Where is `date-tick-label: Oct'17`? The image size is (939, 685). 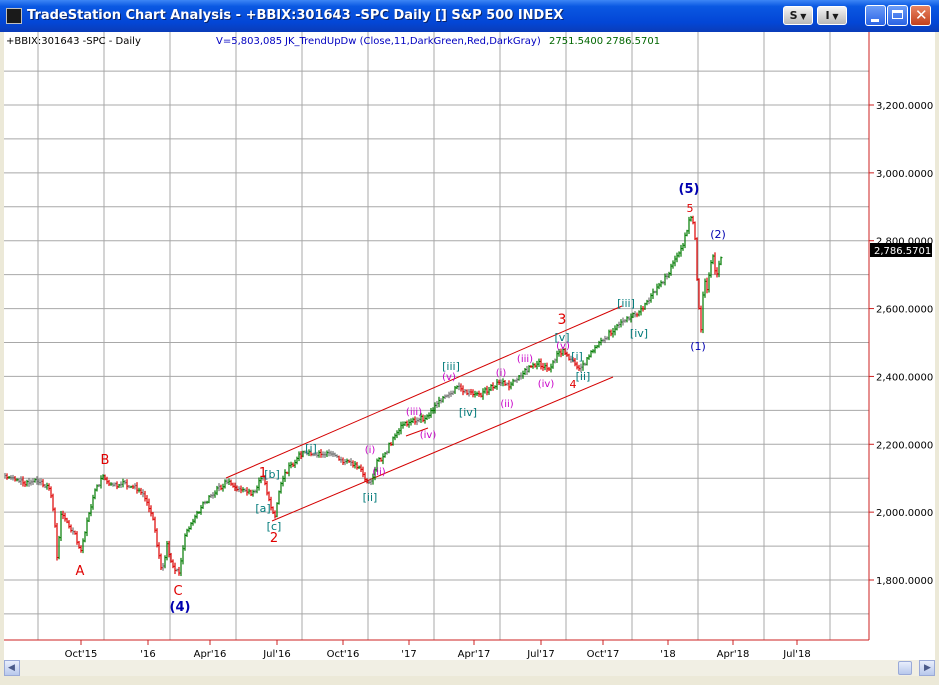 date-tick-label: Oct'17 is located at coordinates (603, 654).